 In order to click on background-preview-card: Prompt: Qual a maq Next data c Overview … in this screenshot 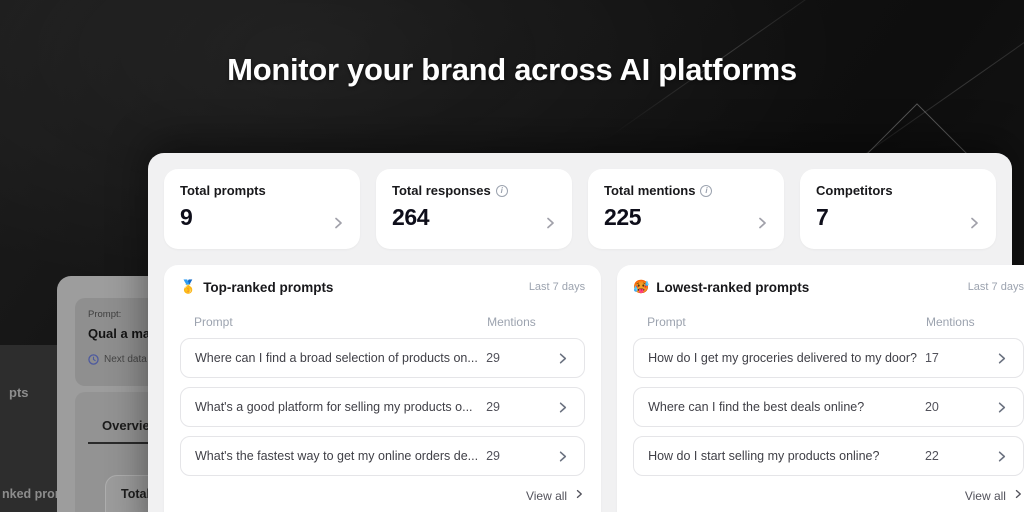, I will do `click(109, 394)`.